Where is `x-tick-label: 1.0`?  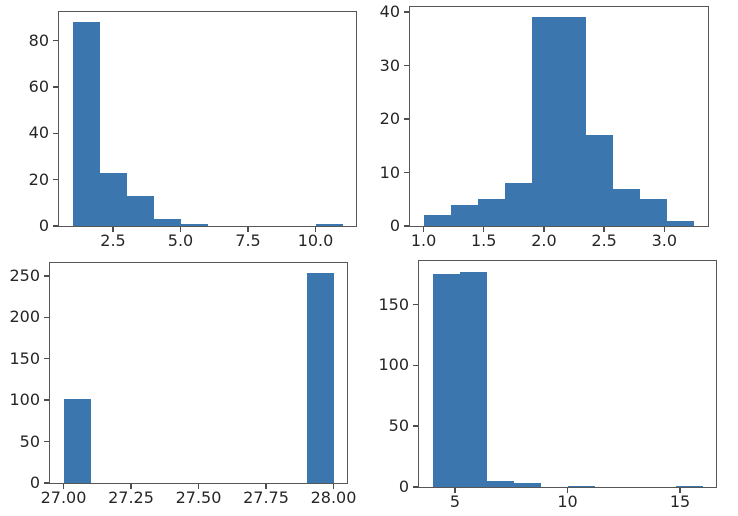 x-tick-label: 1.0 is located at coordinates (423, 240).